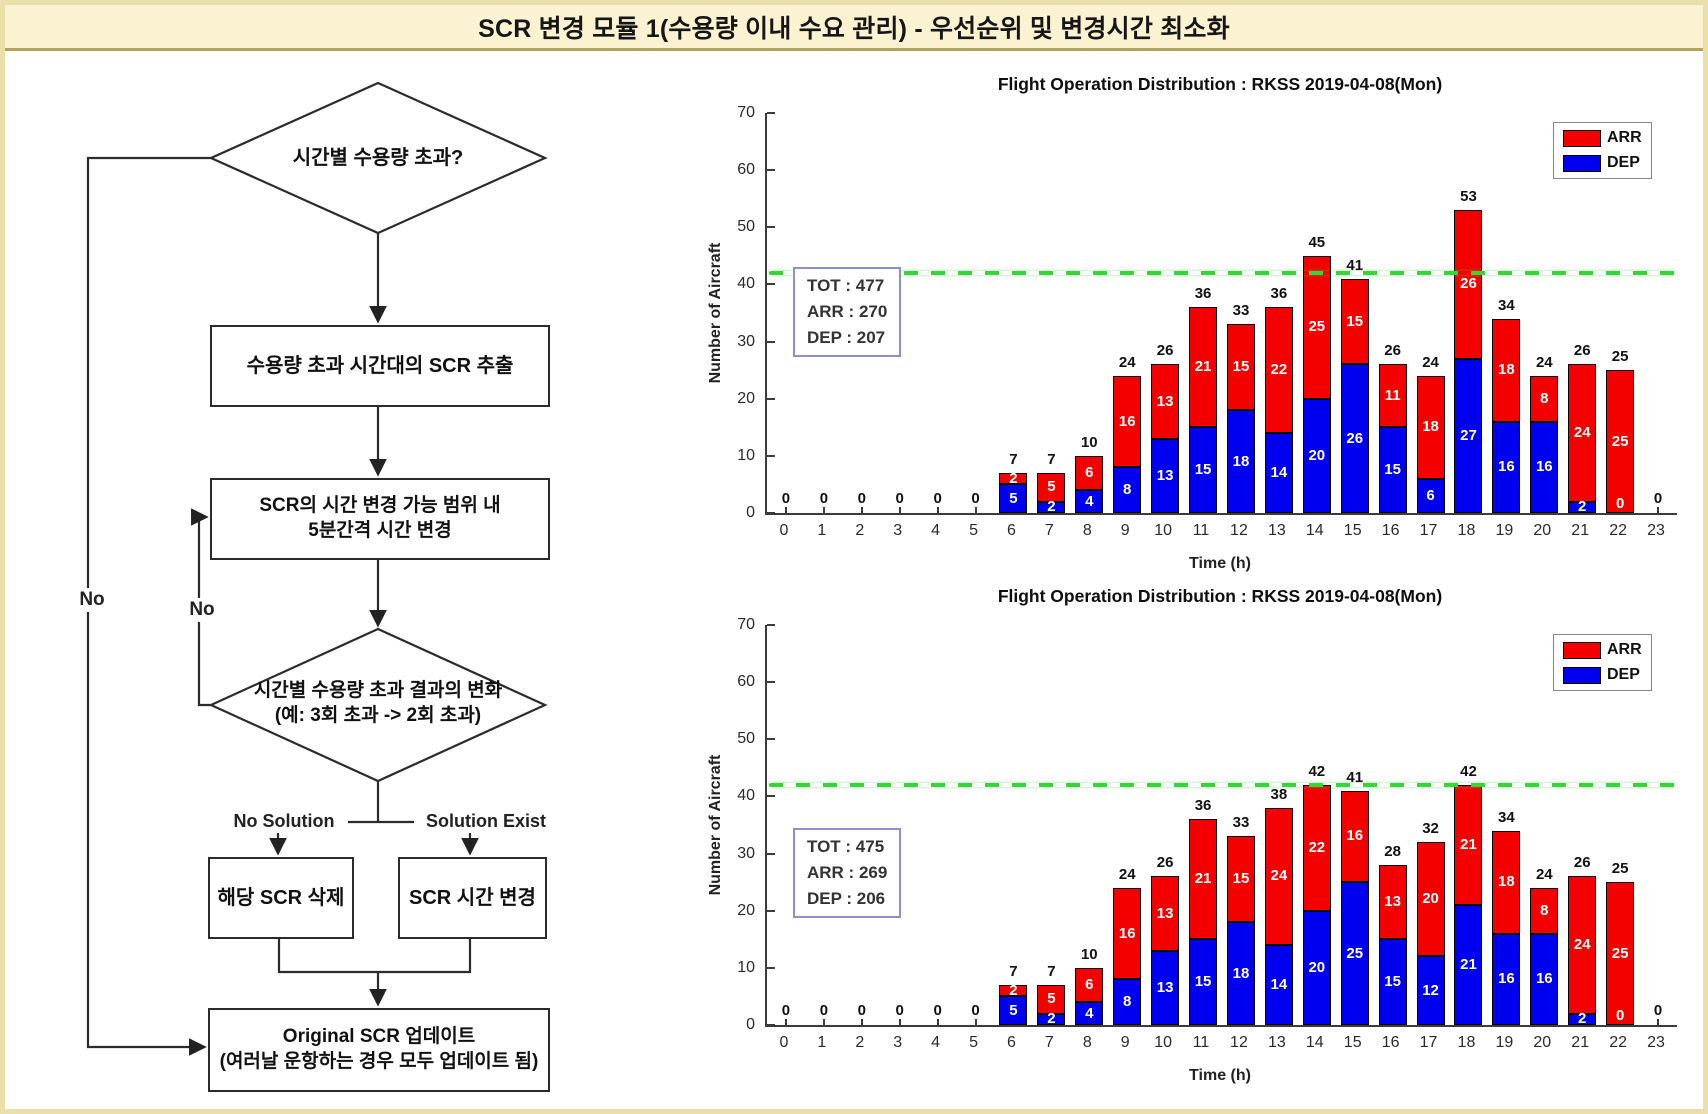  What do you see at coordinates (846, 338) in the screenshot?
I see `dep-value: DEP : 207` at bounding box center [846, 338].